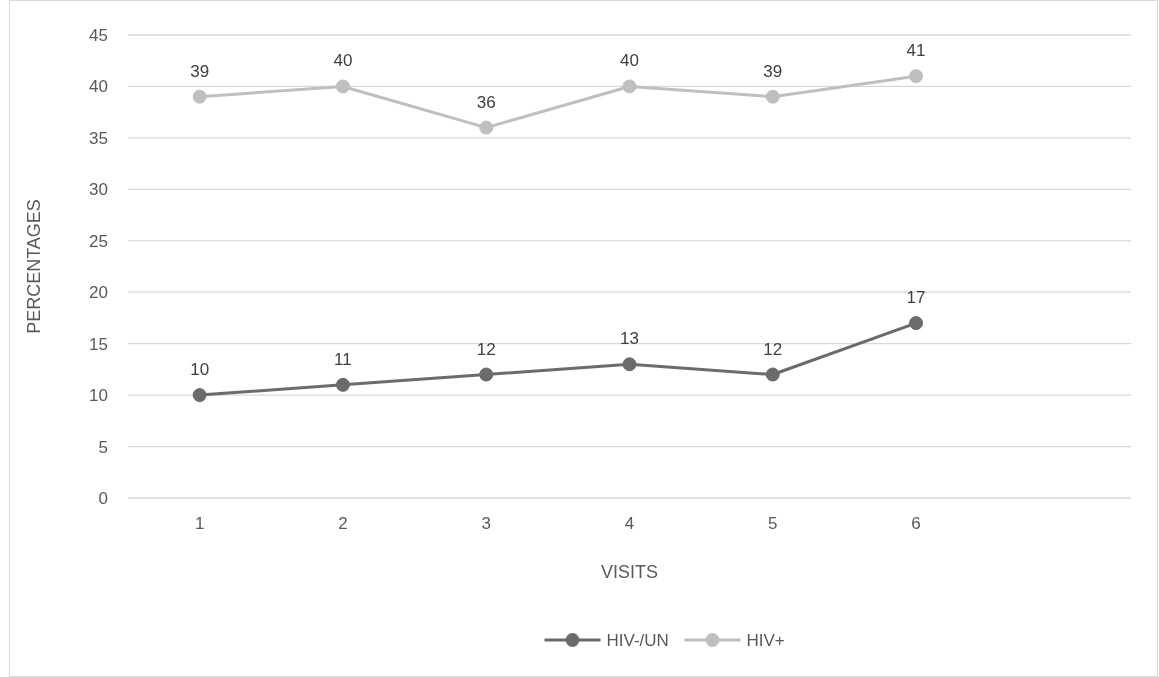 The image size is (1159, 677). Describe the element at coordinates (486, 102) in the screenshot. I see `data-label: 36` at that location.